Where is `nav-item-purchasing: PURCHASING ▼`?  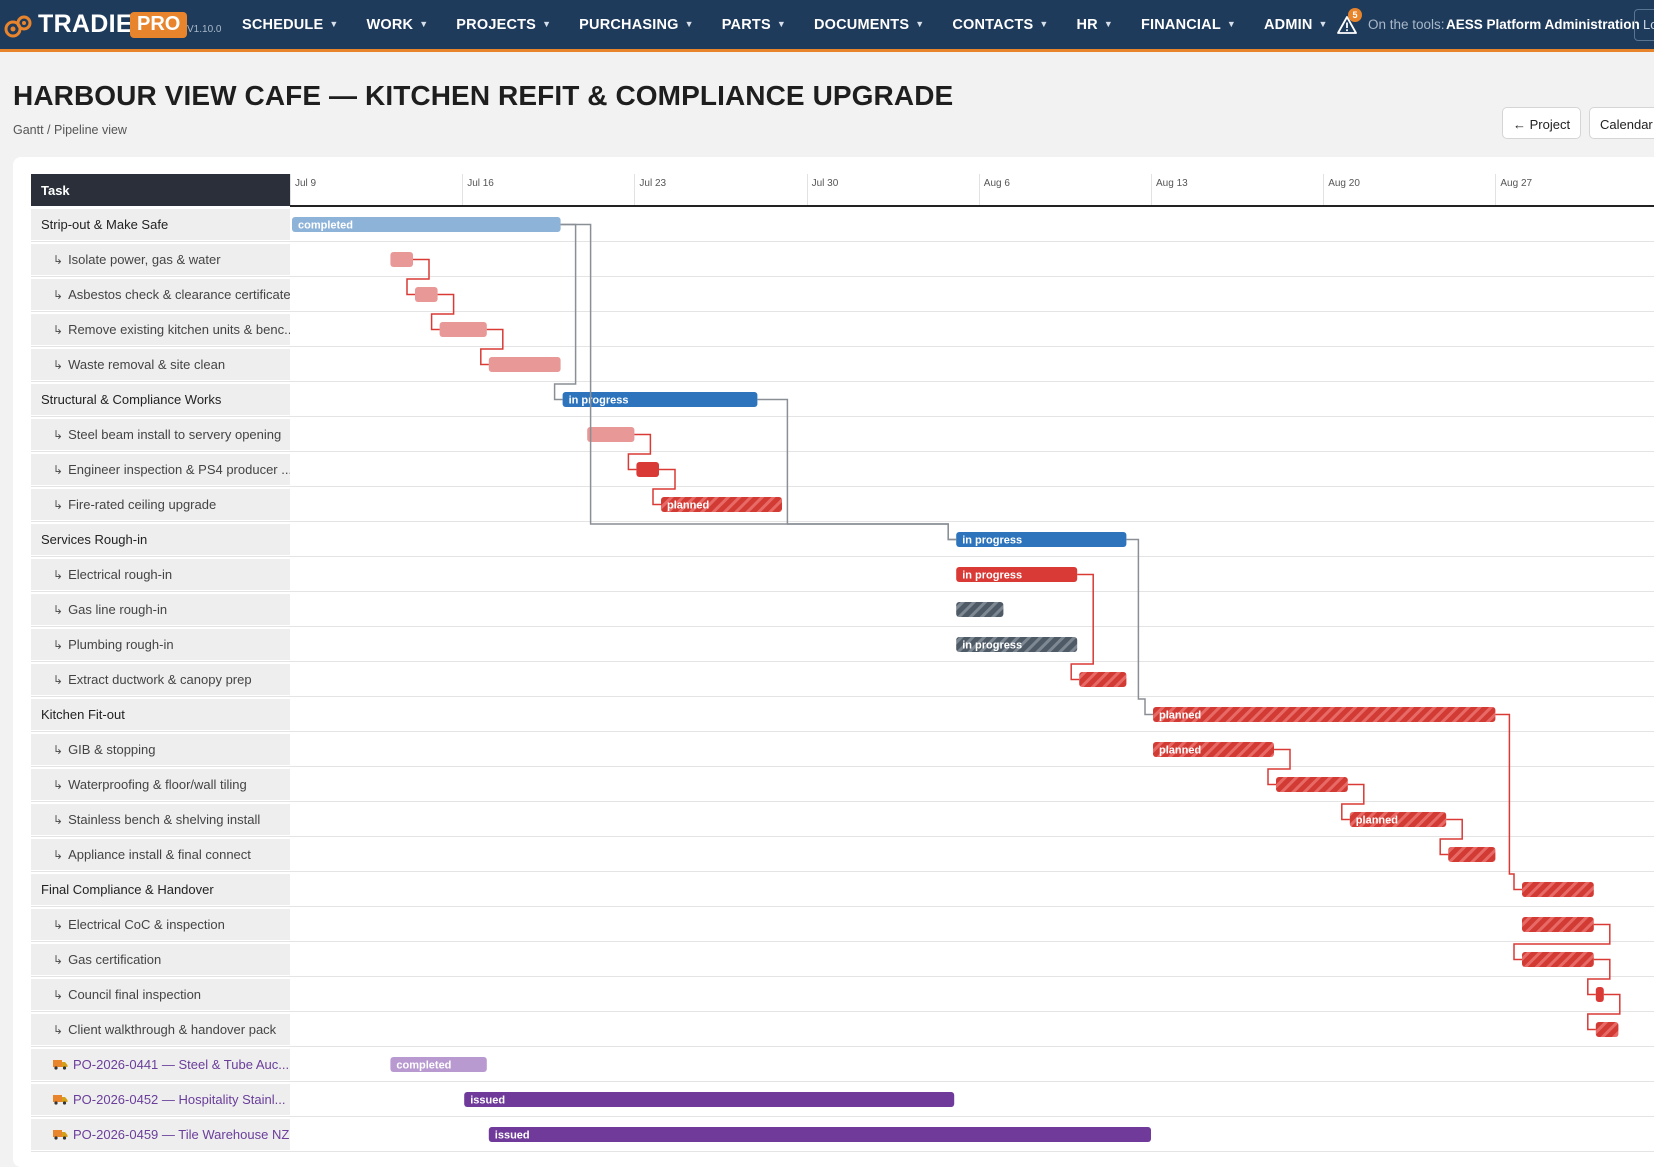 nav-item-purchasing: PURCHASING ▼ is located at coordinates (636, 25).